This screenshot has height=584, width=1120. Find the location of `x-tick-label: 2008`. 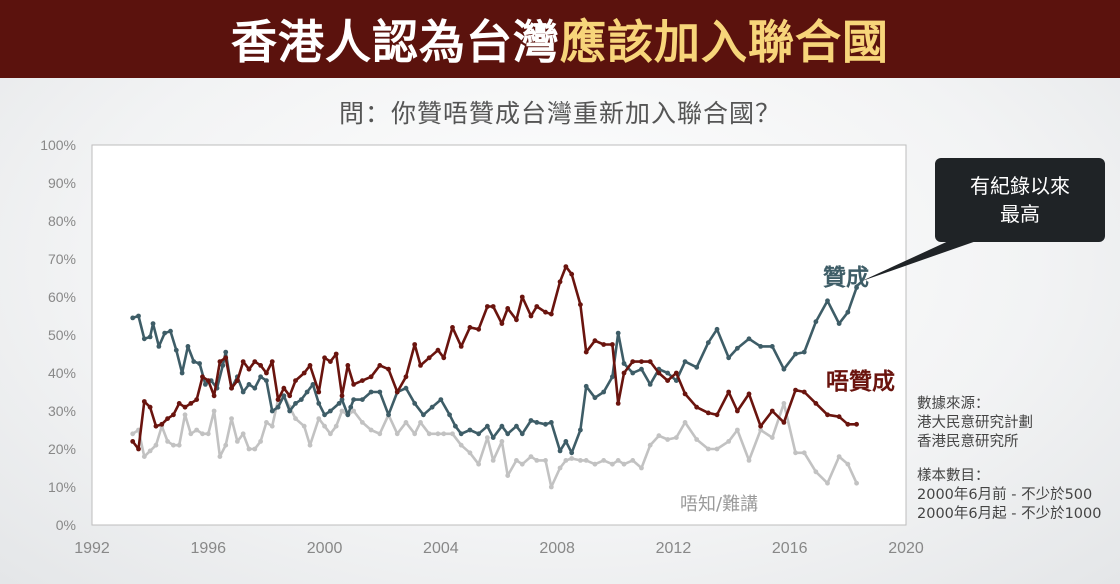

x-tick-label: 2008 is located at coordinates (557, 548).